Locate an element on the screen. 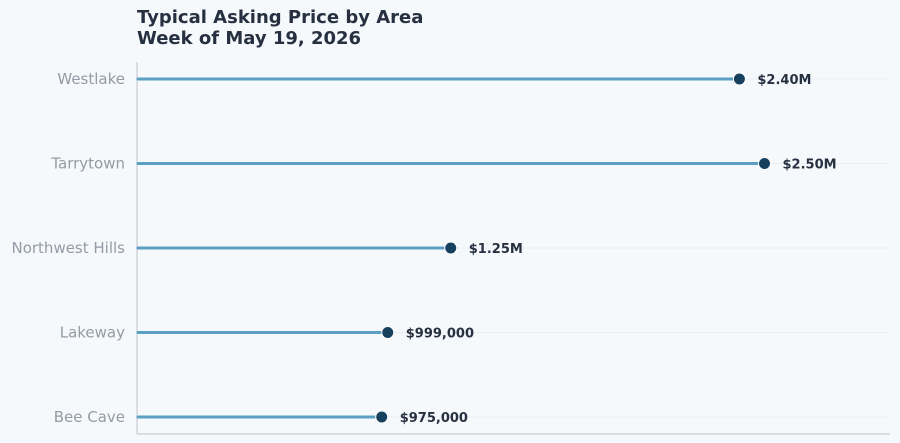  category-label: Lakeway is located at coordinates (92, 333).